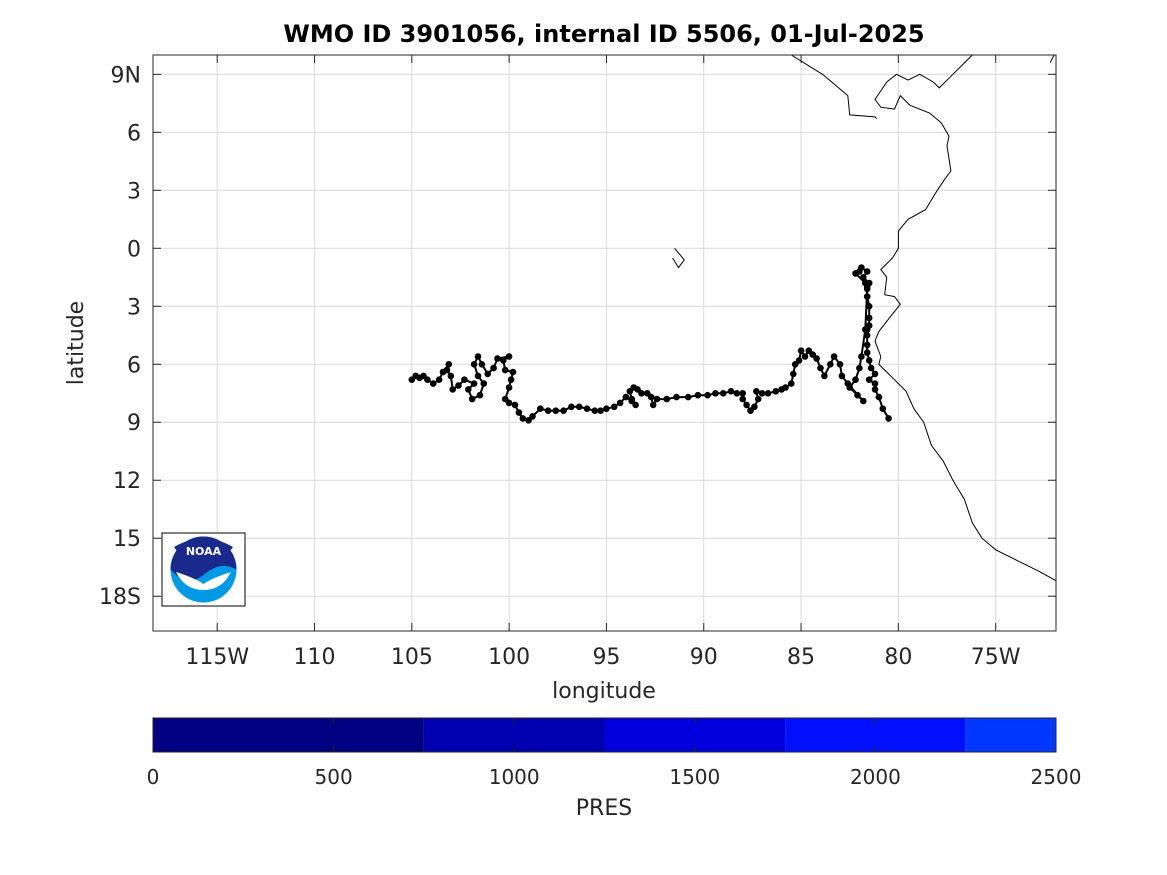 This screenshot has width=1167, height=875. What do you see at coordinates (412, 657) in the screenshot?
I see `x-tick-label: 105` at bounding box center [412, 657].